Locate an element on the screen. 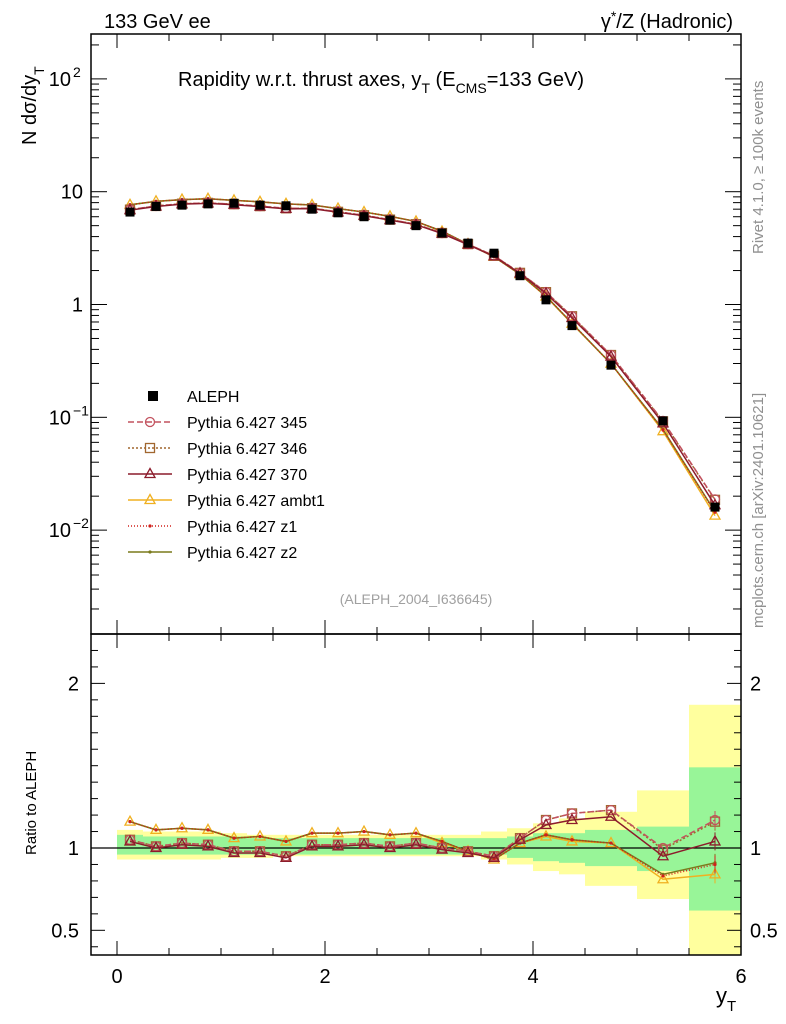 The width and height of the screenshot is (786, 1024). y-tick-exponent: −2 is located at coordinates (81, 523).